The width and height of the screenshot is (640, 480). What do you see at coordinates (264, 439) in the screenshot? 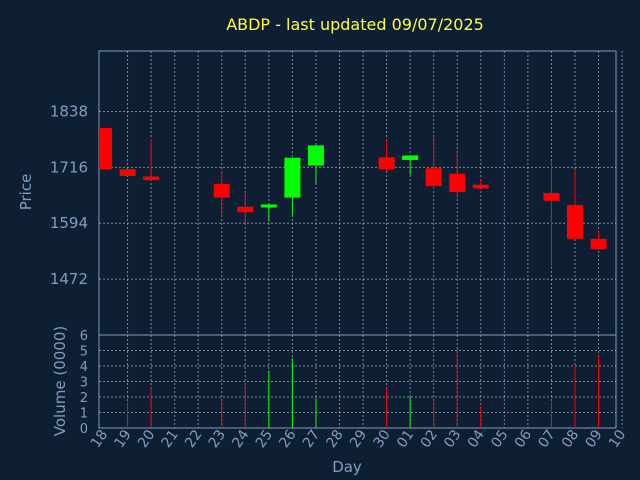
I see `x-tick-label: 25` at bounding box center [264, 439].